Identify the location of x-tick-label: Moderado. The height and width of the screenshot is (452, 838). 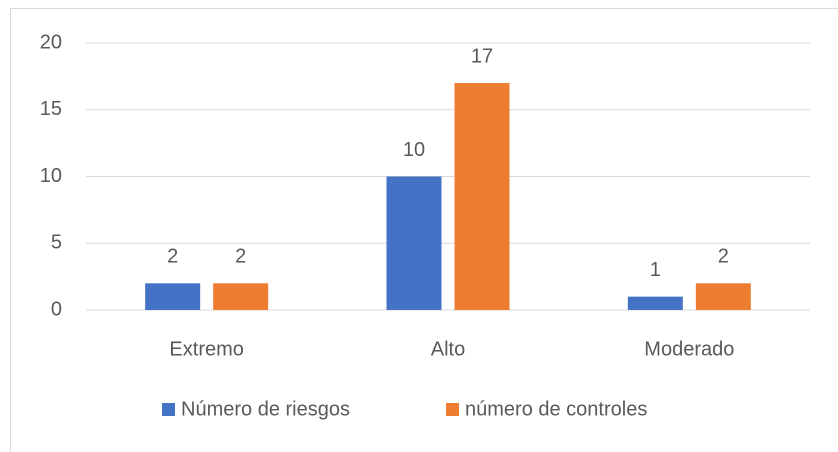
(689, 349).